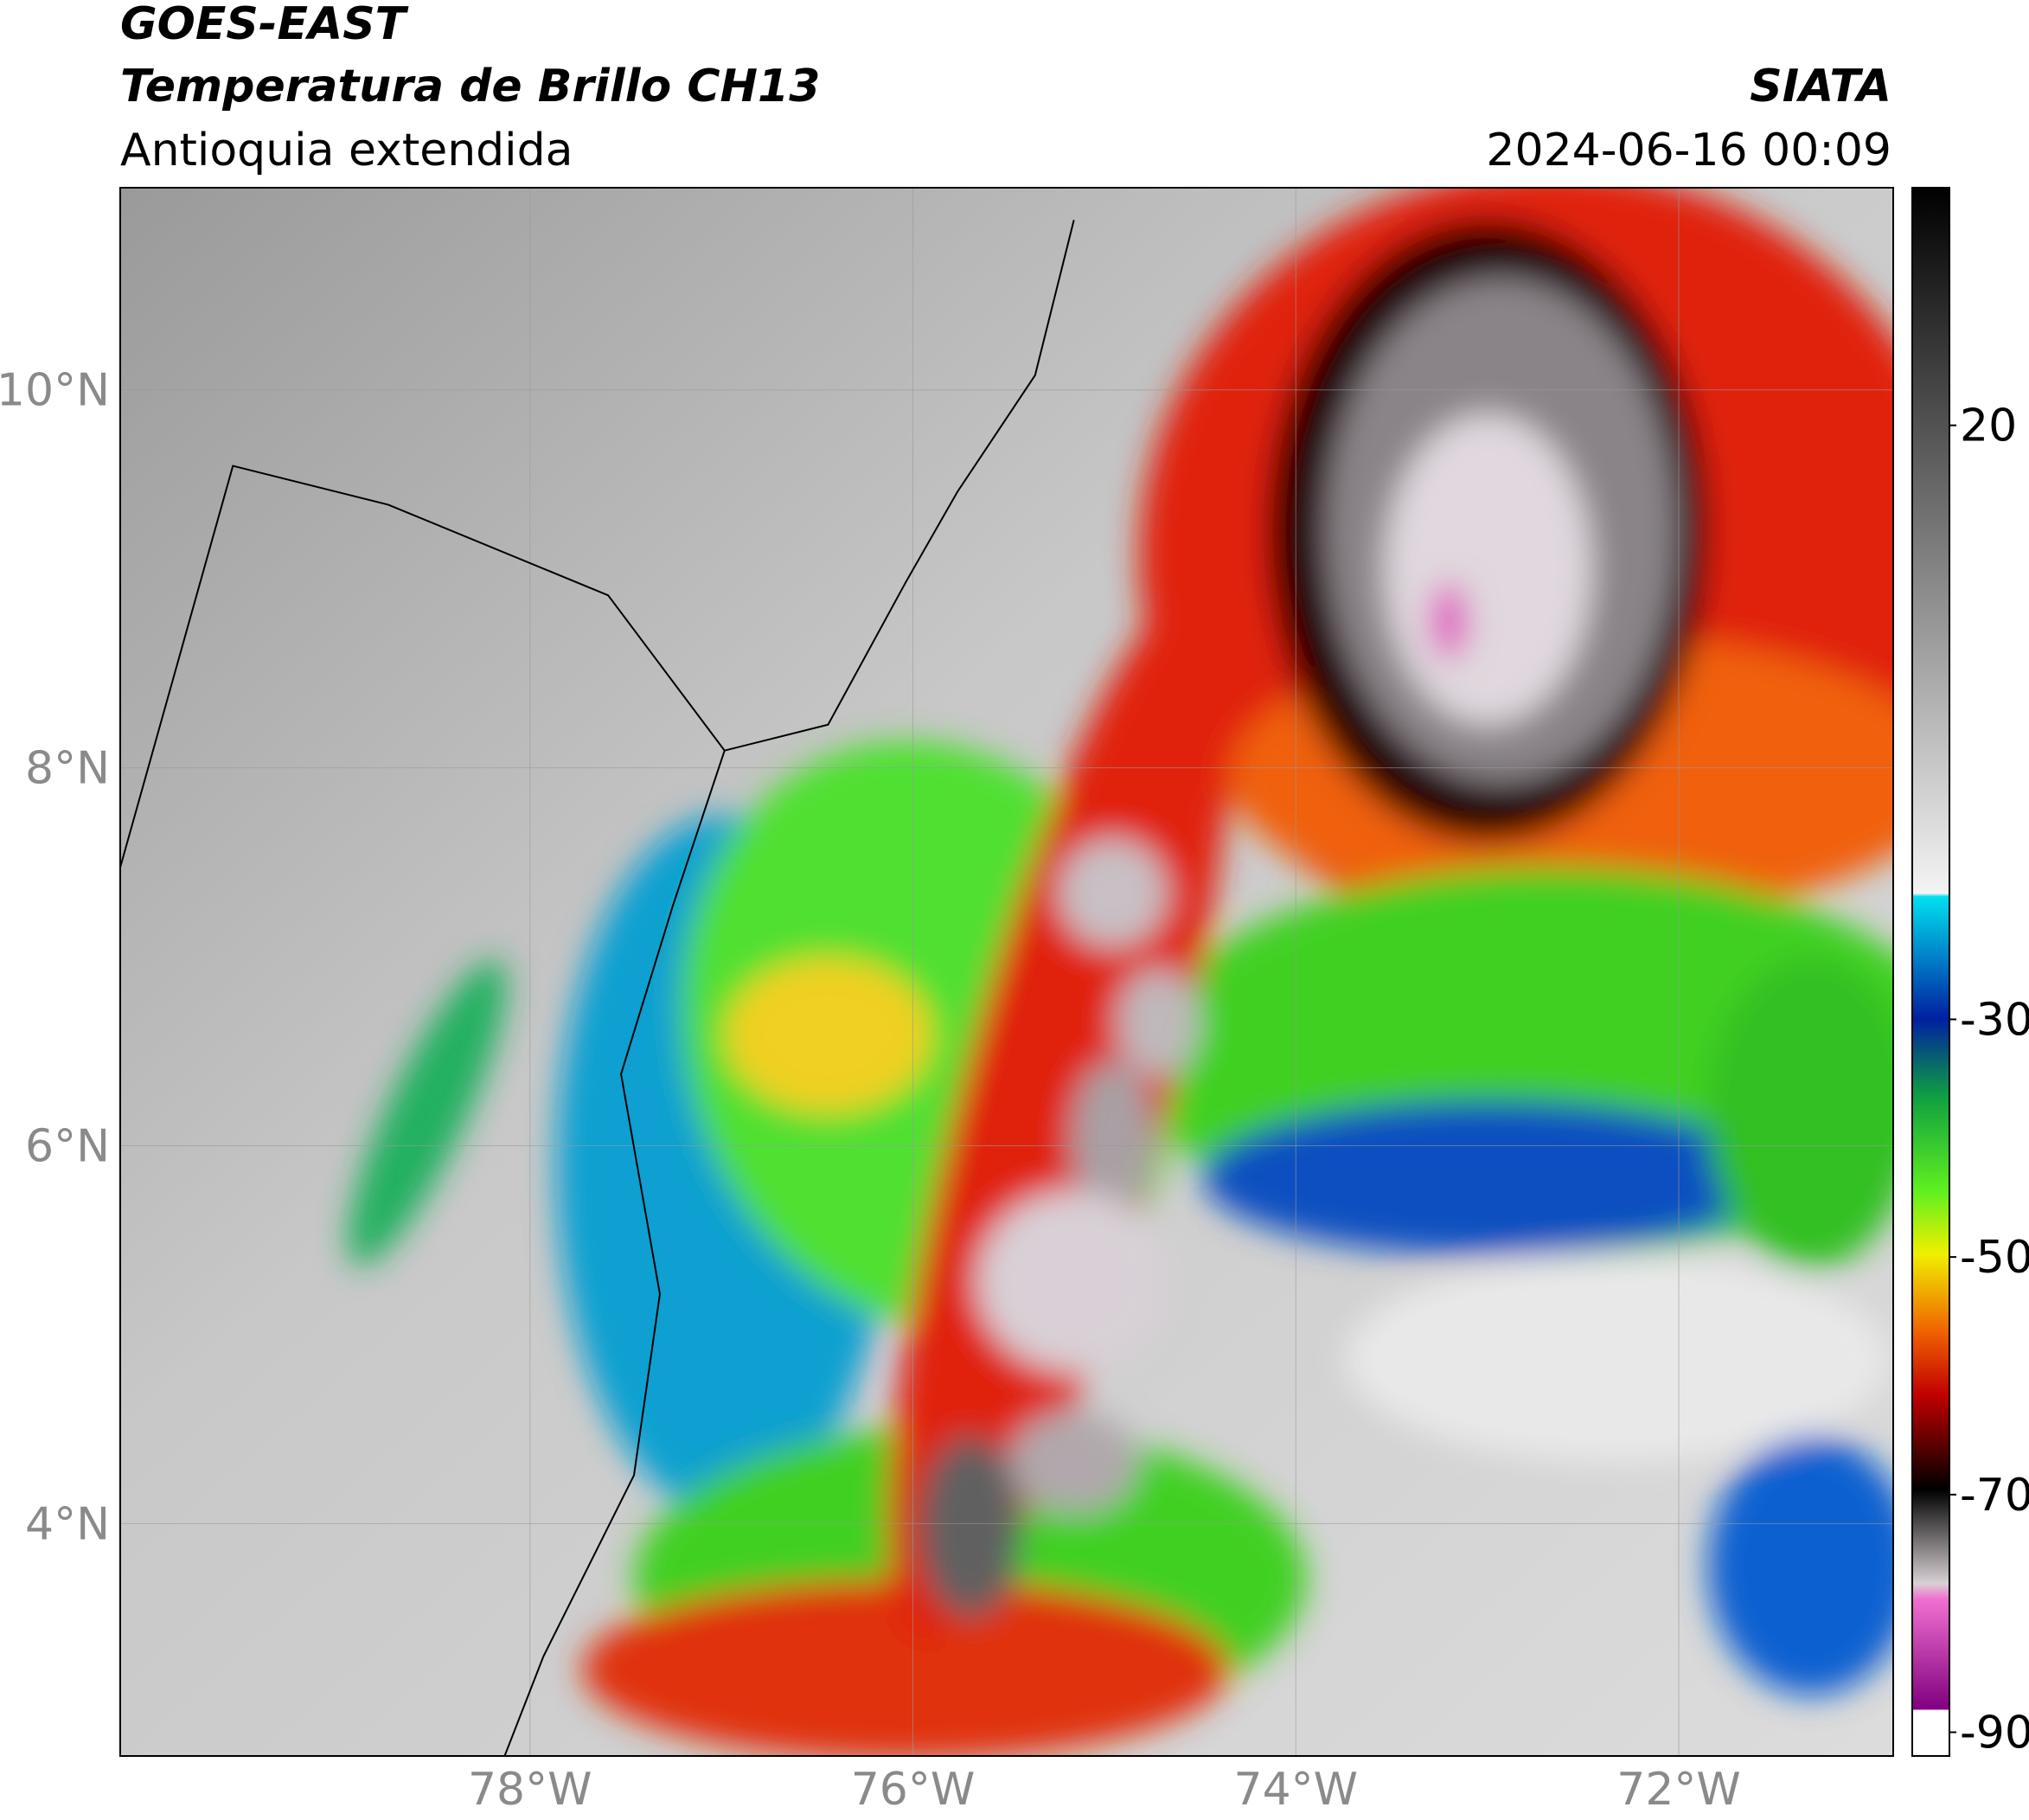  Describe the element at coordinates (67, 1146) in the screenshot. I see `y-tick-label: 6°N` at that location.